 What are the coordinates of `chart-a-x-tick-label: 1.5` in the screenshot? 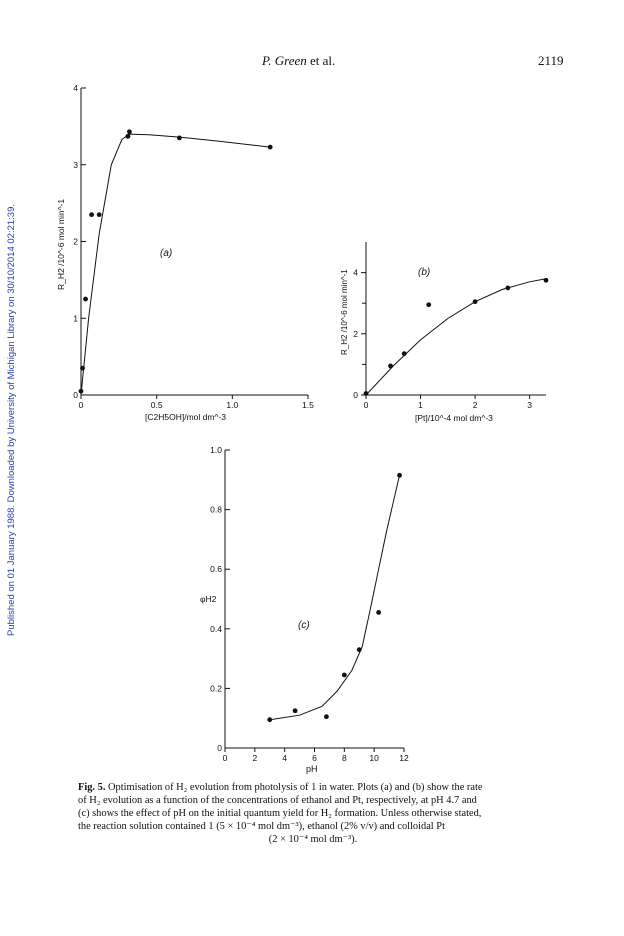 It's located at (308, 405).